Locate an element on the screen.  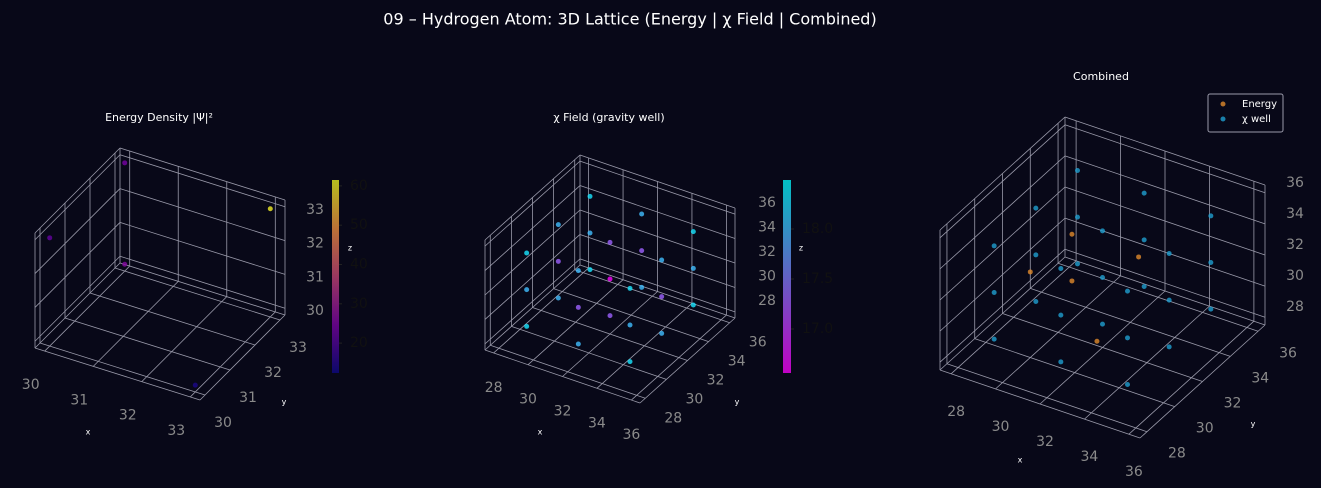
subplot-title: Energy Density |Ψ|² is located at coordinates (159, 117).